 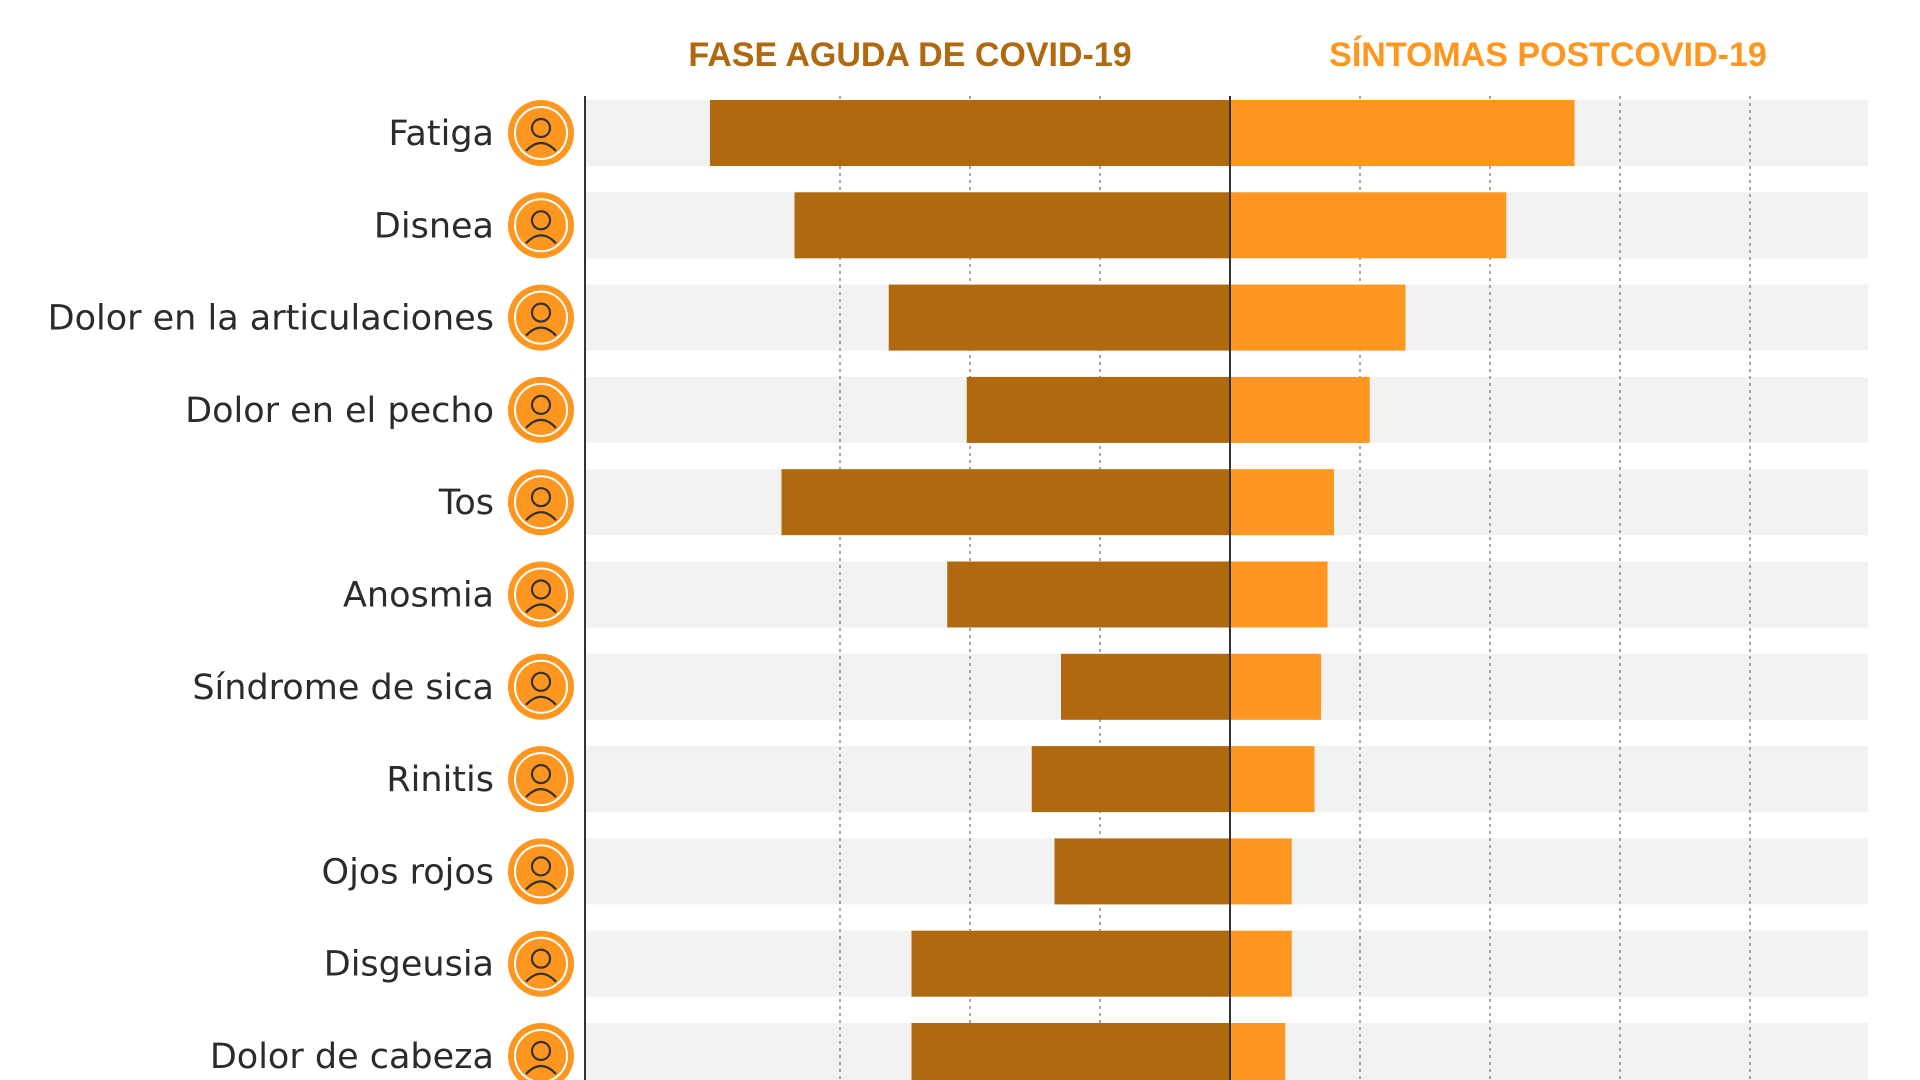 What do you see at coordinates (418, 596) in the screenshot?
I see `category-label: Anosmia` at bounding box center [418, 596].